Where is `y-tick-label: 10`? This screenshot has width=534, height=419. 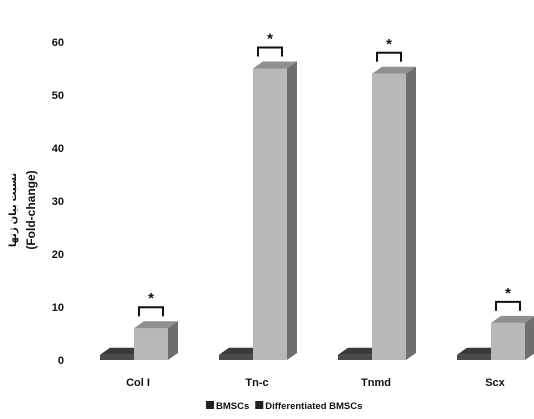 y-tick-label: 10 is located at coordinates (58, 308).